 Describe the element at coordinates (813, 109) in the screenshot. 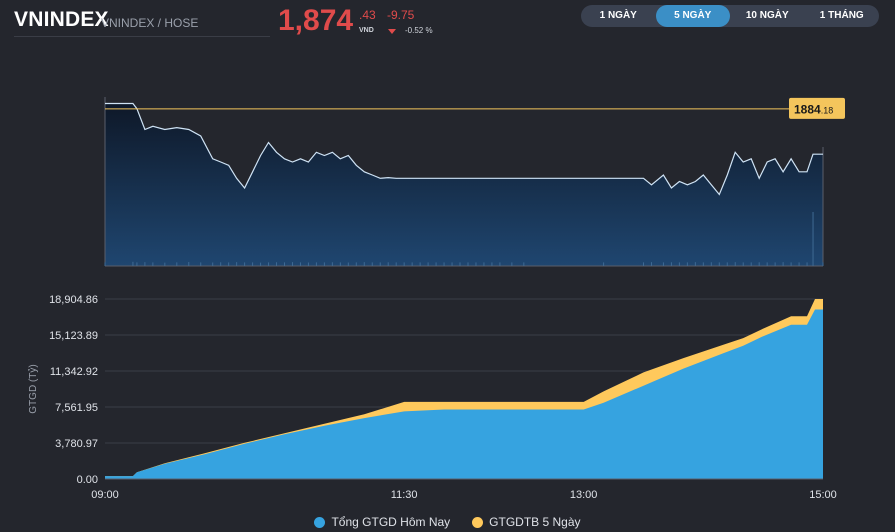

I see `reference-label: 1884.18` at that location.